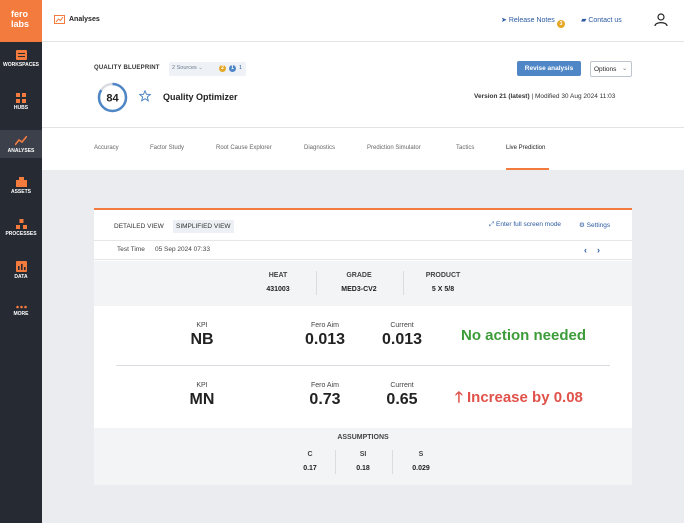 This screenshot has height=523, width=684. What do you see at coordinates (402, 399) in the screenshot?
I see `current-value: 0.65` at bounding box center [402, 399].